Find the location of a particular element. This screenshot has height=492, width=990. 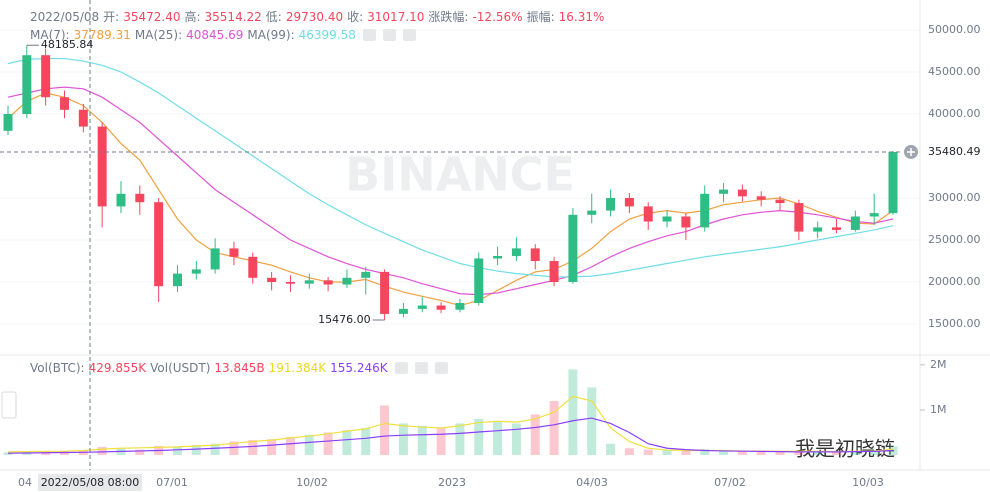

volume-legend-item: 13.845B is located at coordinates (239, 368).